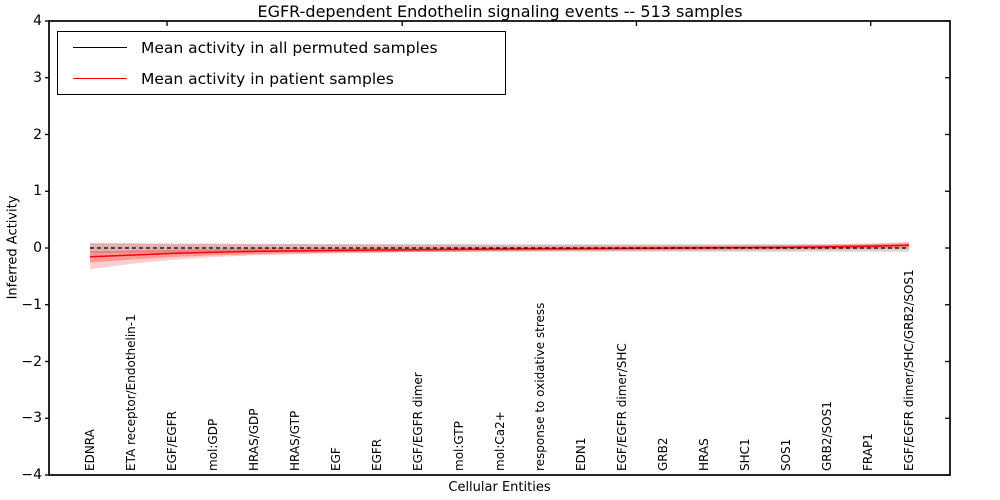 The height and width of the screenshot is (500, 1000). Describe the element at coordinates (786, 454) in the screenshot. I see `x-tick-label: SOS1` at that location.